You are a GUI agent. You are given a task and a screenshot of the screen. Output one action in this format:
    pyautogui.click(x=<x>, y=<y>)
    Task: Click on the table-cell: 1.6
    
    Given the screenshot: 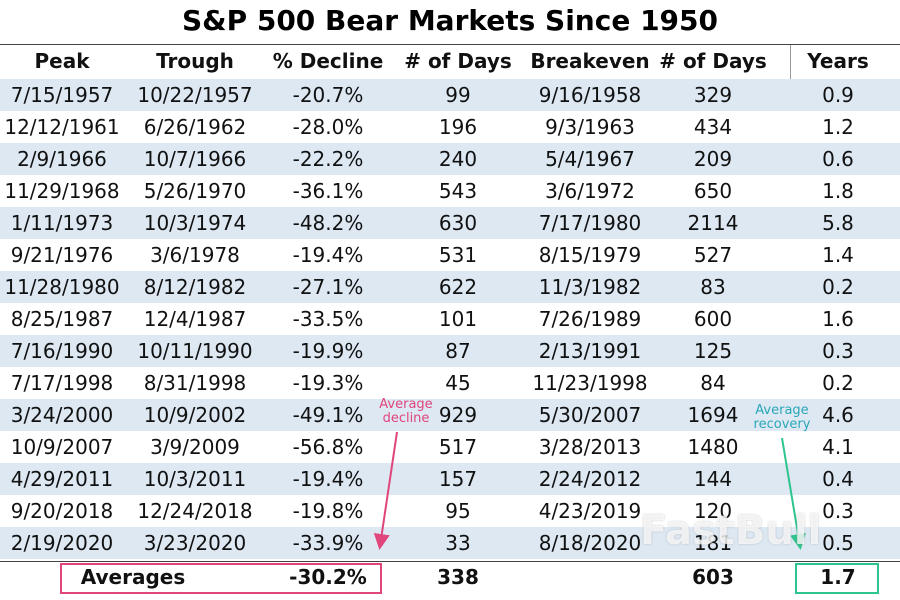 What is the action you would take?
    pyautogui.click(x=838, y=319)
    